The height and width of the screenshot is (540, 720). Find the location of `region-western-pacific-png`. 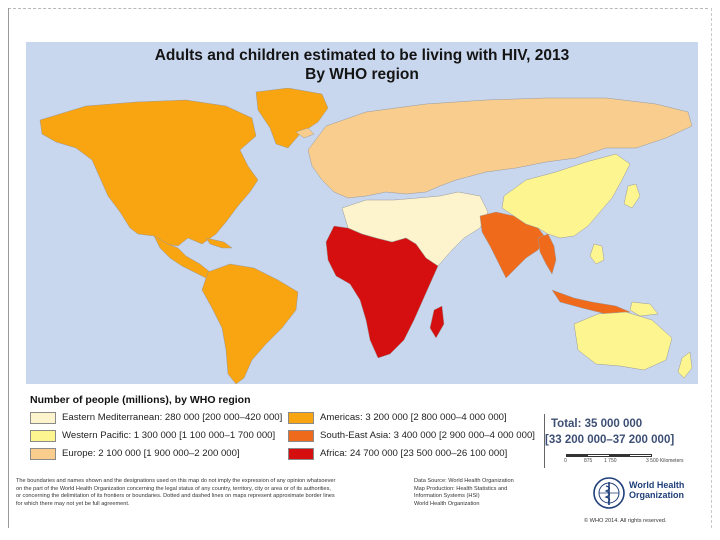

region-western-pacific-png is located at coordinates (644, 309).